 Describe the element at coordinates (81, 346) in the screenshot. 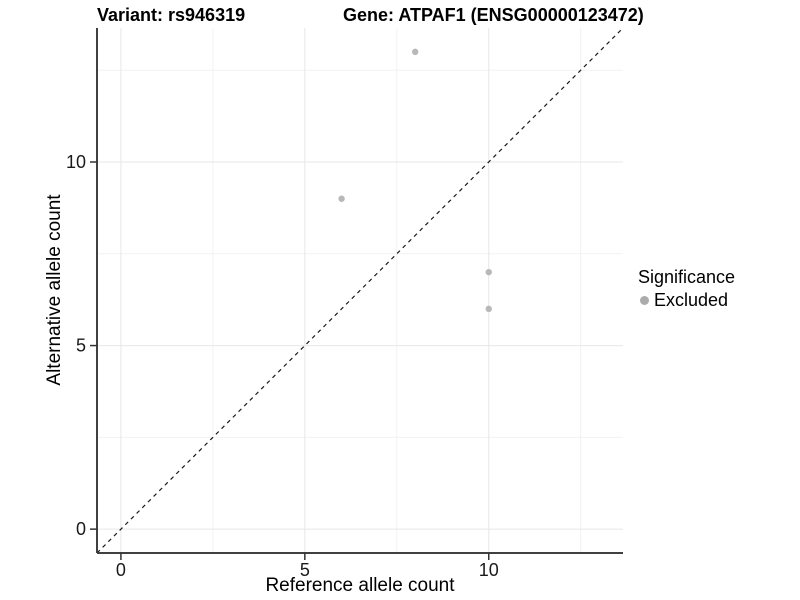

I see `y-tick-label: 5` at that location.